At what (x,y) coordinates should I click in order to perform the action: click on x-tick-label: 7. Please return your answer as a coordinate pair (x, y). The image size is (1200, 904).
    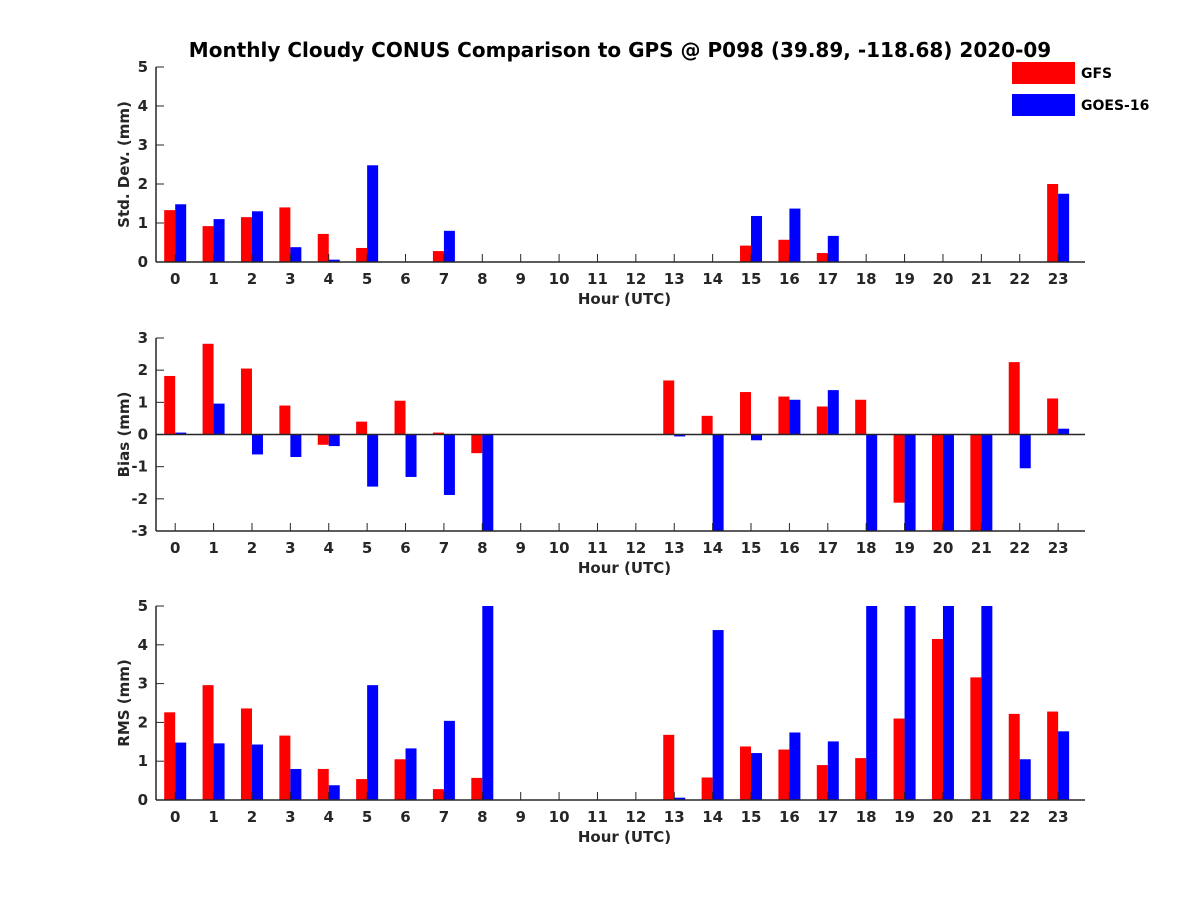
    Looking at the image, I should click on (444, 817).